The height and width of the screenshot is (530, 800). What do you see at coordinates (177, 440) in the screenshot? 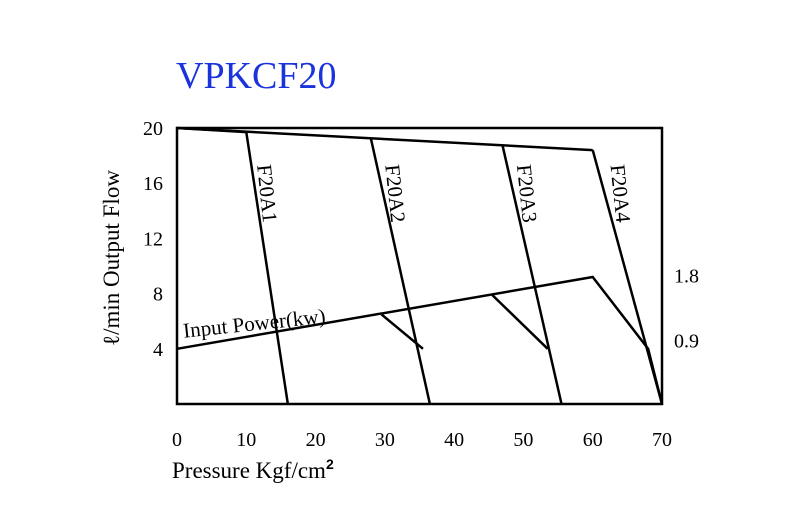
I see `x-tick-label: 0` at bounding box center [177, 440].